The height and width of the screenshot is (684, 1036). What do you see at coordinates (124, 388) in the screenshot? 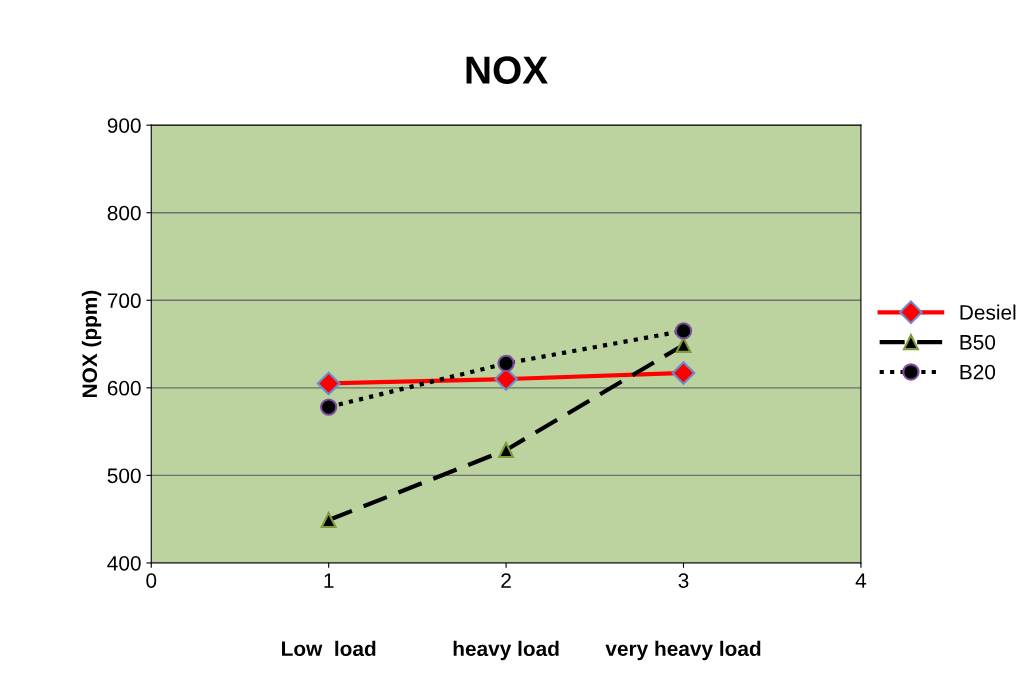
I see `y-tick-label: 600` at bounding box center [124, 388].